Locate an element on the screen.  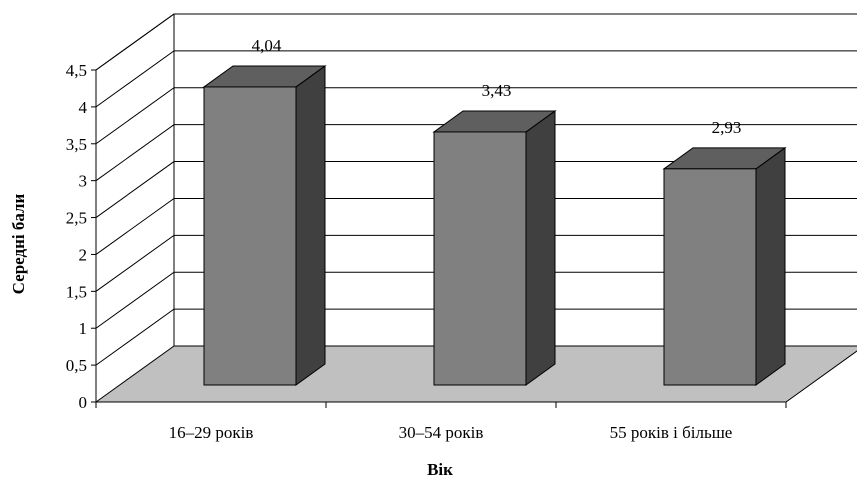
data-label: 4,04 is located at coordinates (267, 45).